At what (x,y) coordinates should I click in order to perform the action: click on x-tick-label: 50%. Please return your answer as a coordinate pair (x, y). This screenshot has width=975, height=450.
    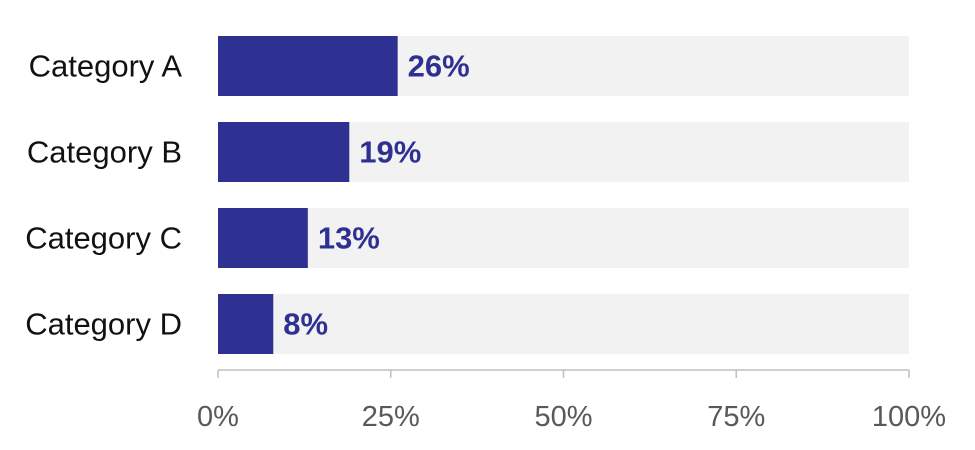
    Looking at the image, I should click on (563, 417).